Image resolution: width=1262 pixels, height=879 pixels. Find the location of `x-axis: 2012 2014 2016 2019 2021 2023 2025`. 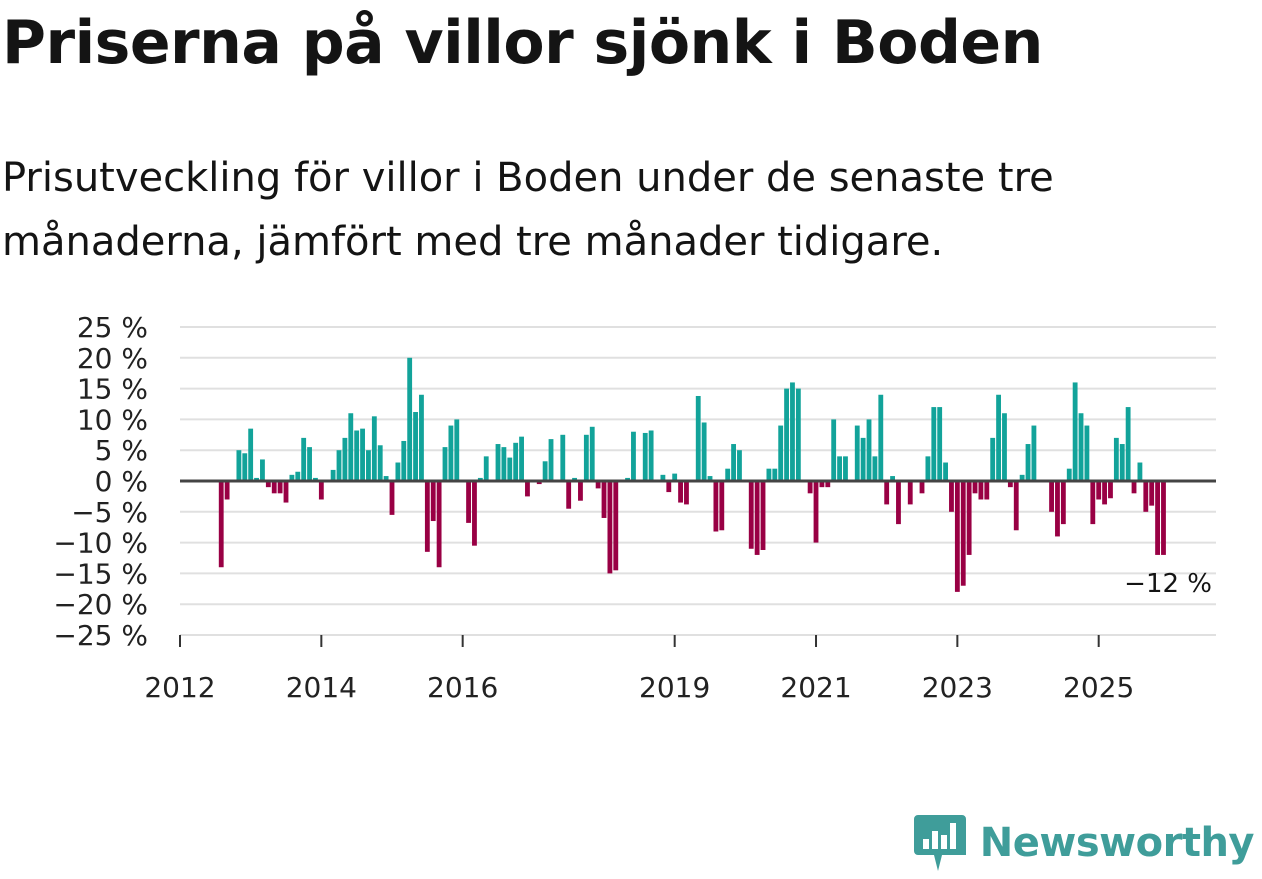

x-axis: 2012 2014 2016 2019 2021 2023 2025 is located at coordinates (639, 669).